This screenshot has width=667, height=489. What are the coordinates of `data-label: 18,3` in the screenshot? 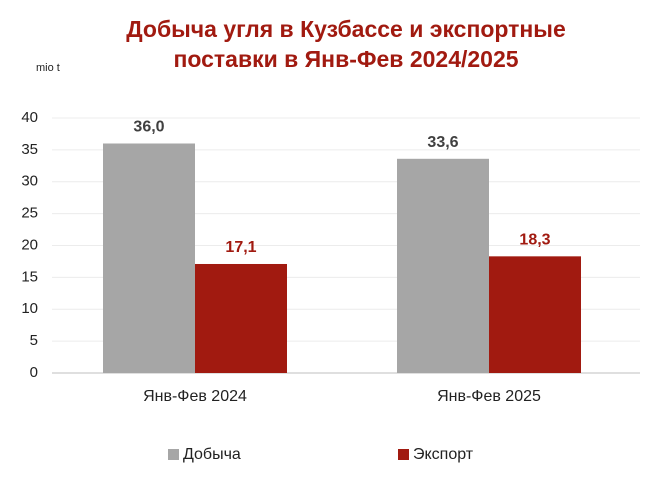 It's located at (534, 240).